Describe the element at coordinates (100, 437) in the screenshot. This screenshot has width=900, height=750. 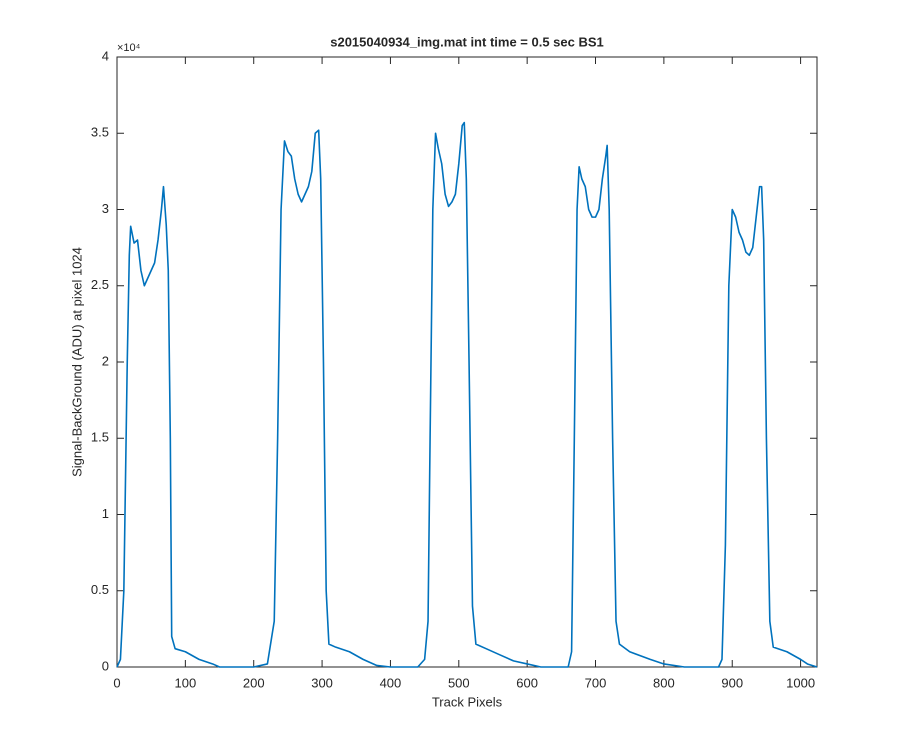
I see `y-tick-label: 1.5` at that location.